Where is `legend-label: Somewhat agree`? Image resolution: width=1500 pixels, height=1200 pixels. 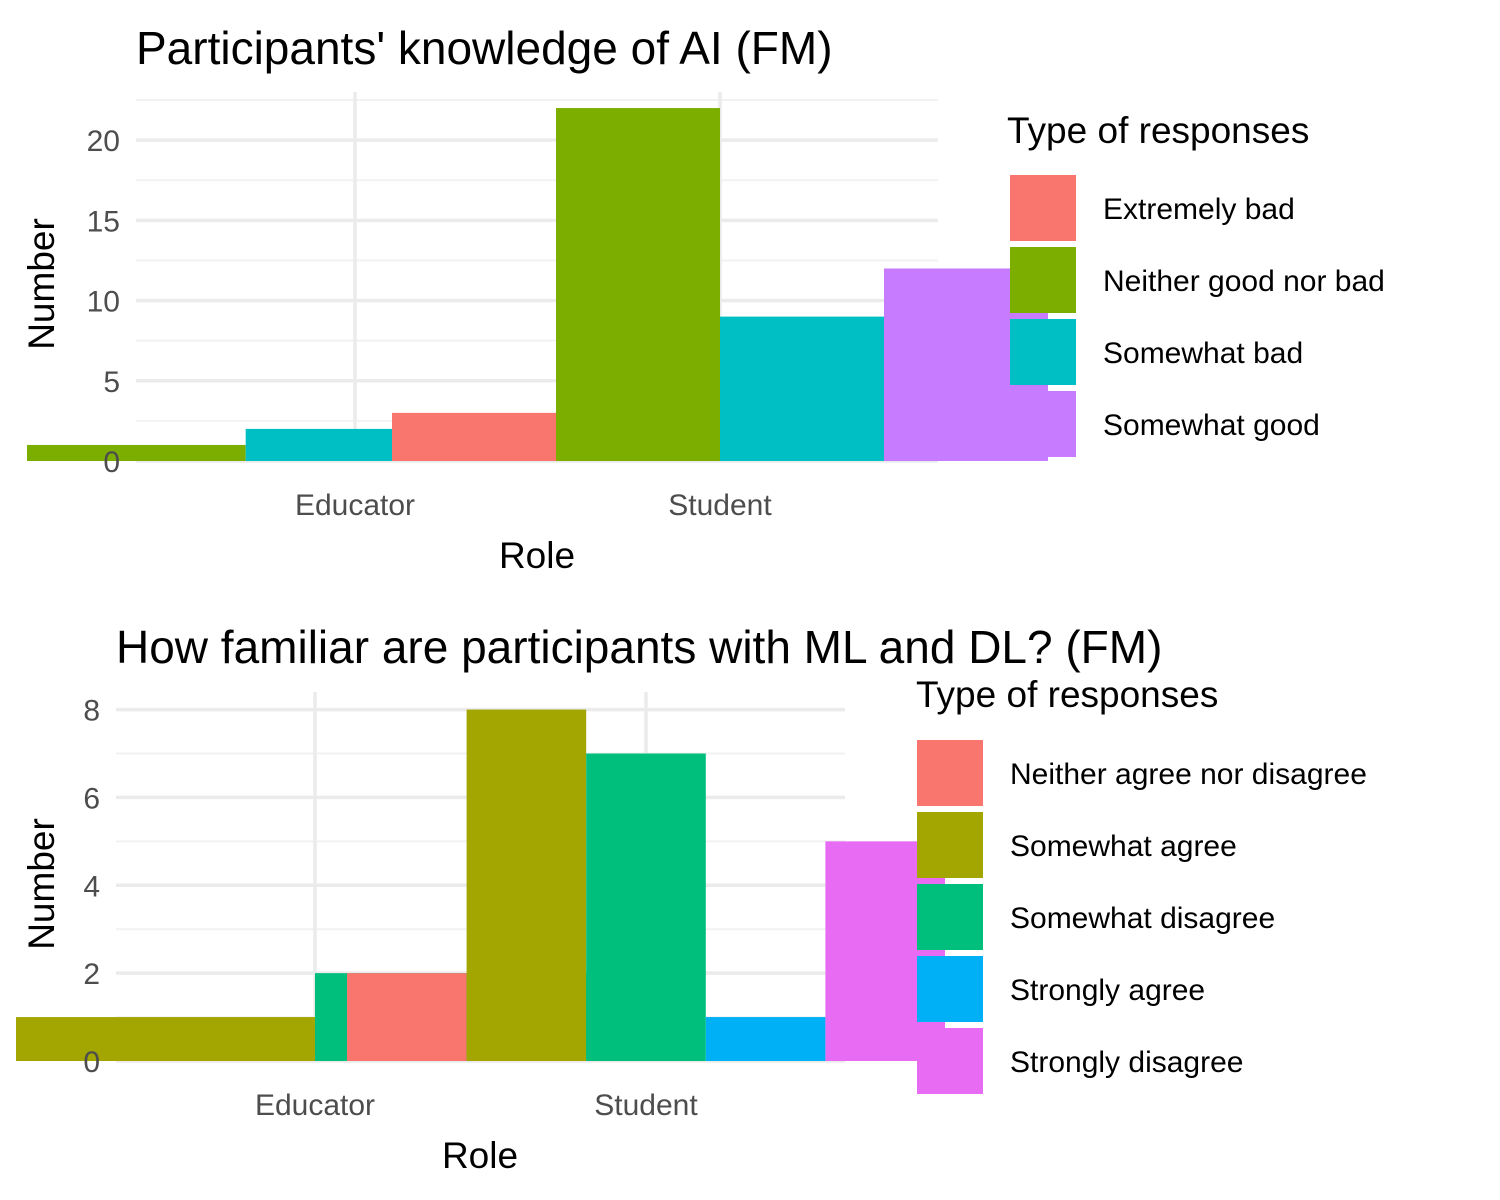
legend-label: Somewhat agree is located at coordinates (1123, 846).